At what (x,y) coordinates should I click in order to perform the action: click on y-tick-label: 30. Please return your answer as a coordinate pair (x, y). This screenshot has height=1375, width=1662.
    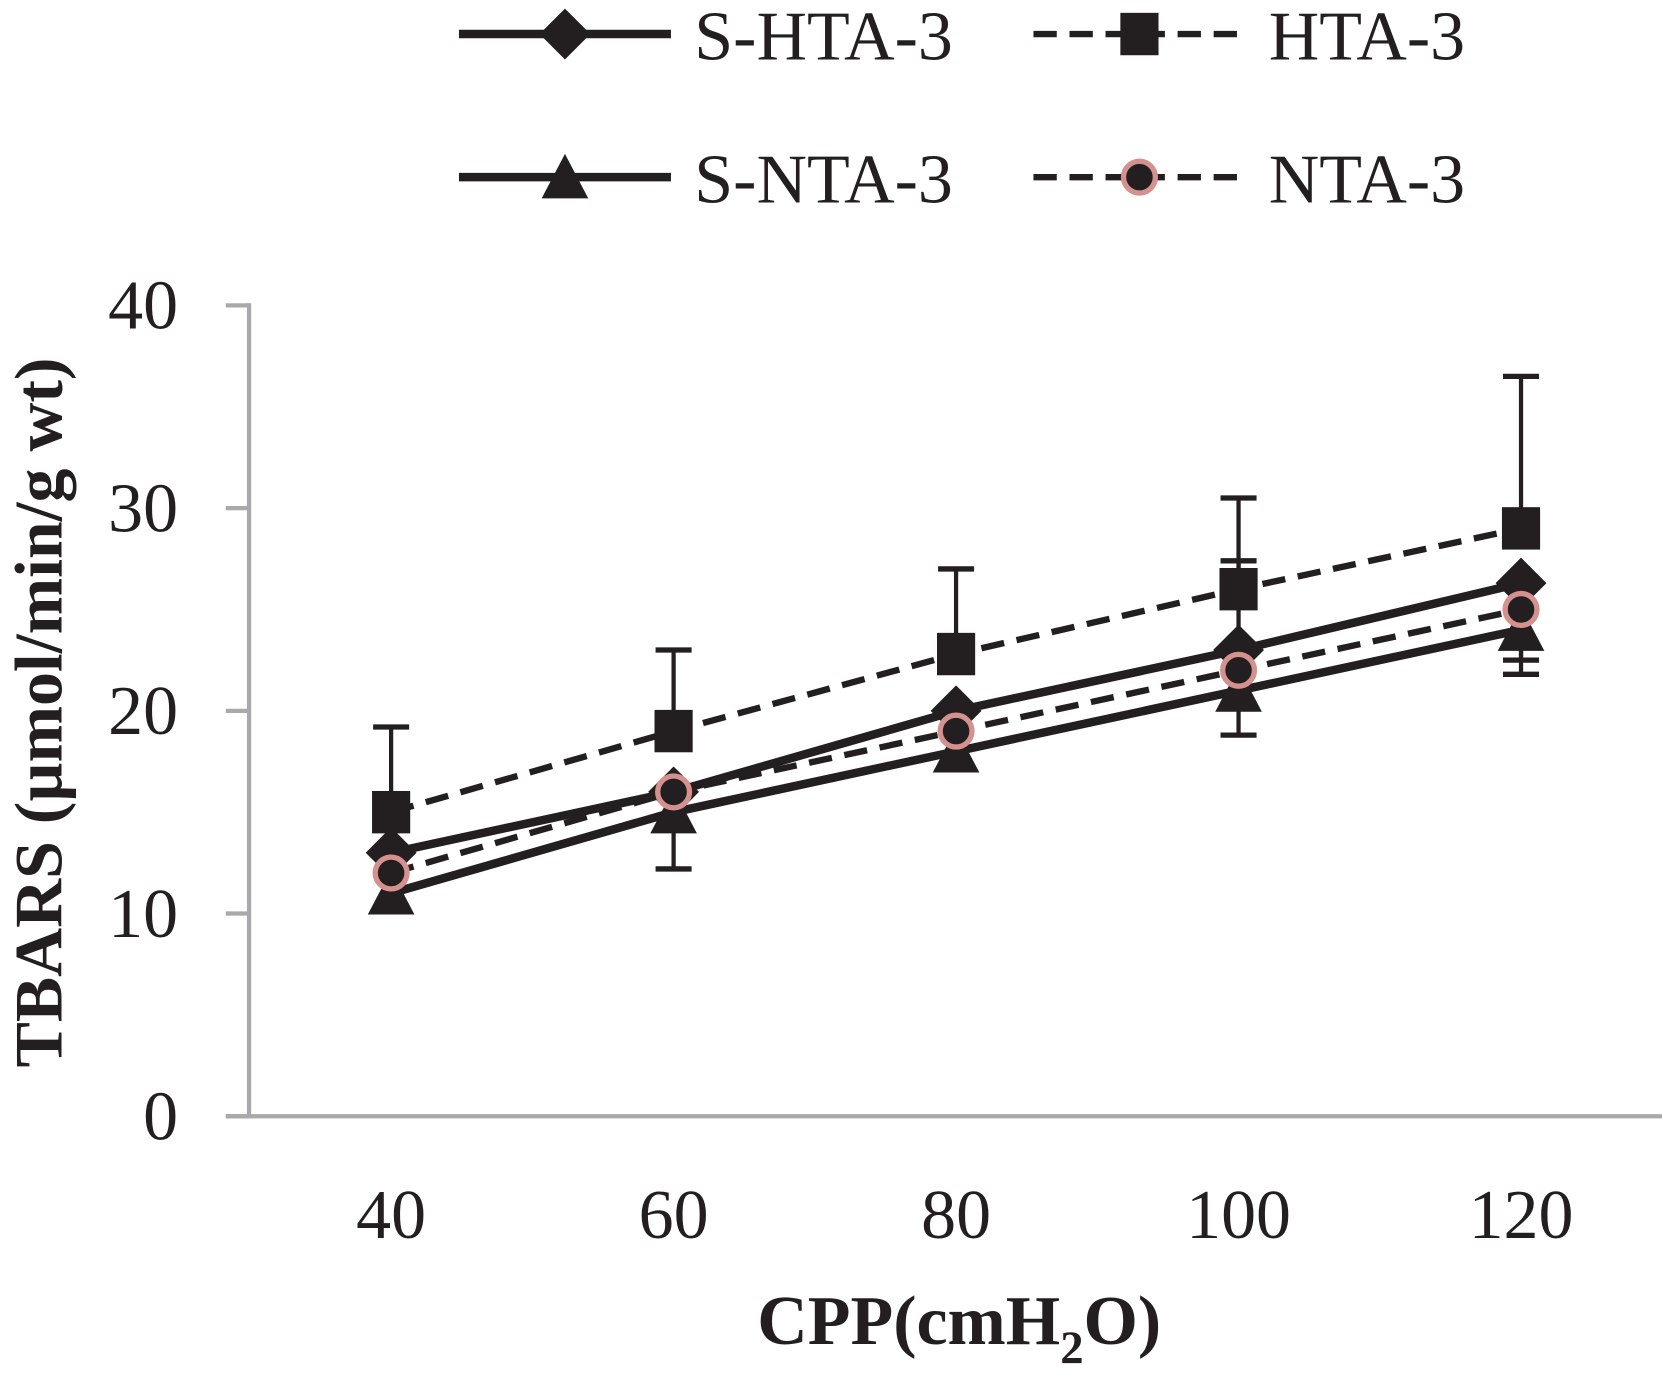
    Looking at the image, I should click on (143, 508).